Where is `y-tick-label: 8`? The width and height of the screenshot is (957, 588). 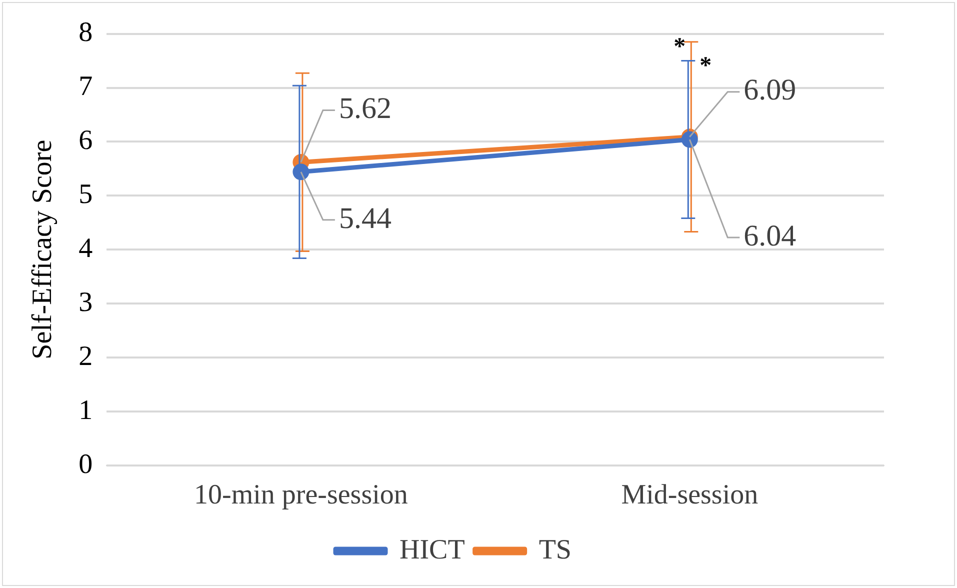 y-tick-label: 8 is located at coordinates (85, 32).